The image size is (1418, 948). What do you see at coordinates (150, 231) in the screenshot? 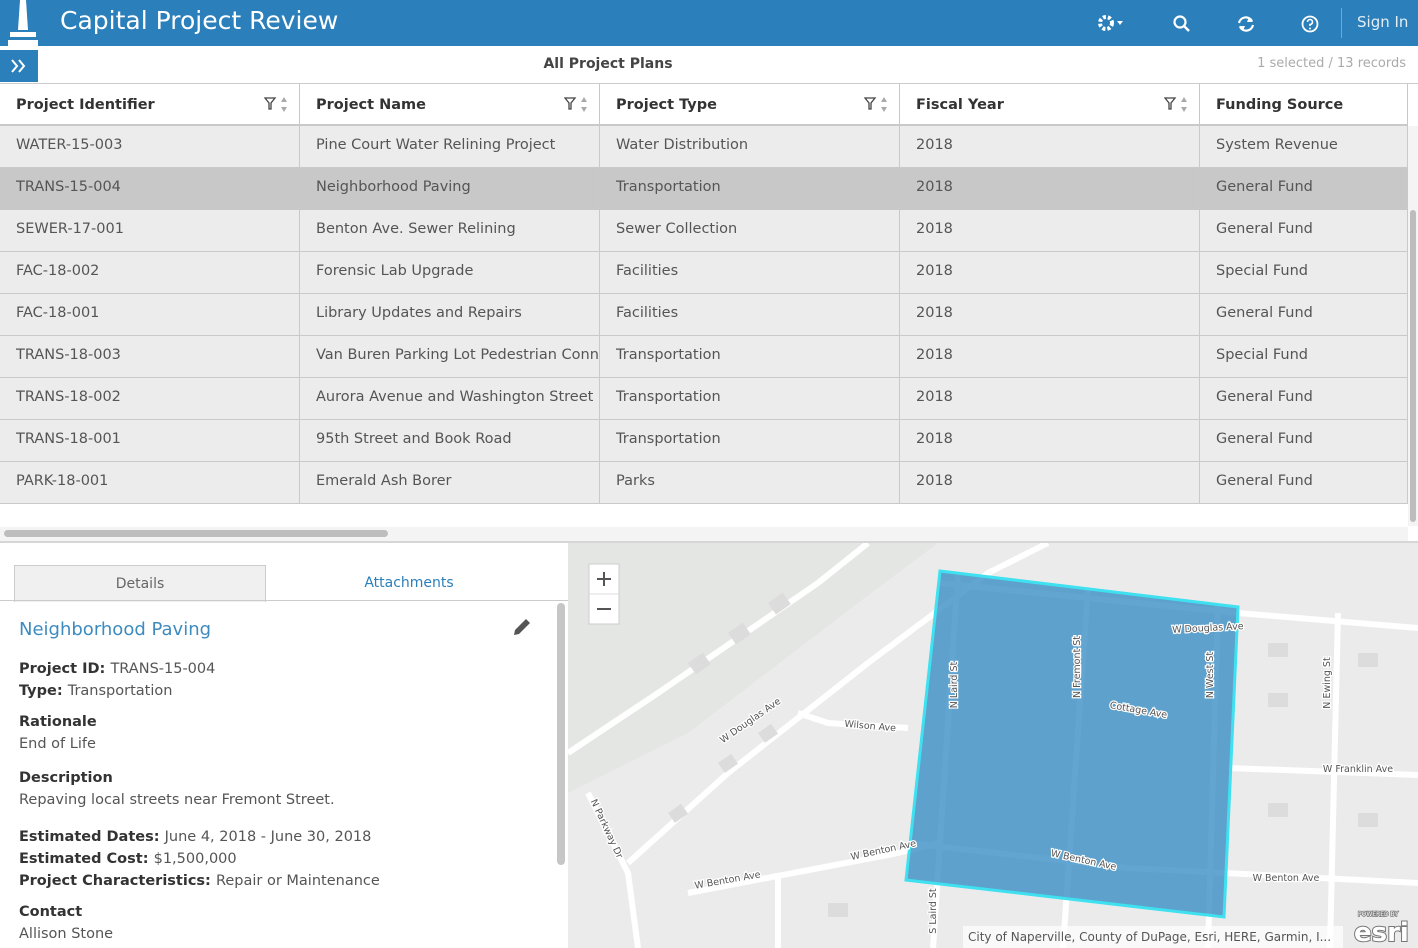
I see `table-cell: SEWER-17-001` at bounding box center [150, 231].